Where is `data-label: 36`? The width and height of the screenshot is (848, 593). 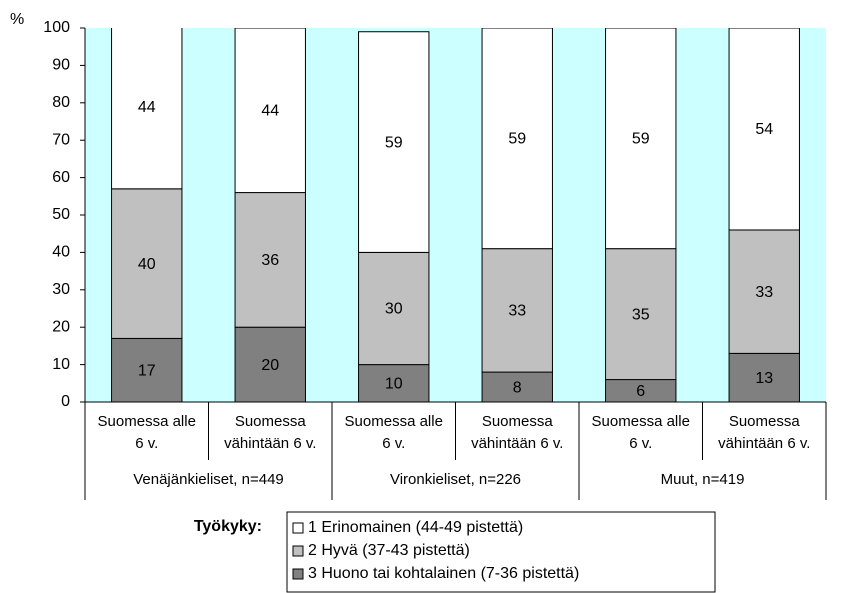
data-label: 36 is located at coordinates (270, 260).